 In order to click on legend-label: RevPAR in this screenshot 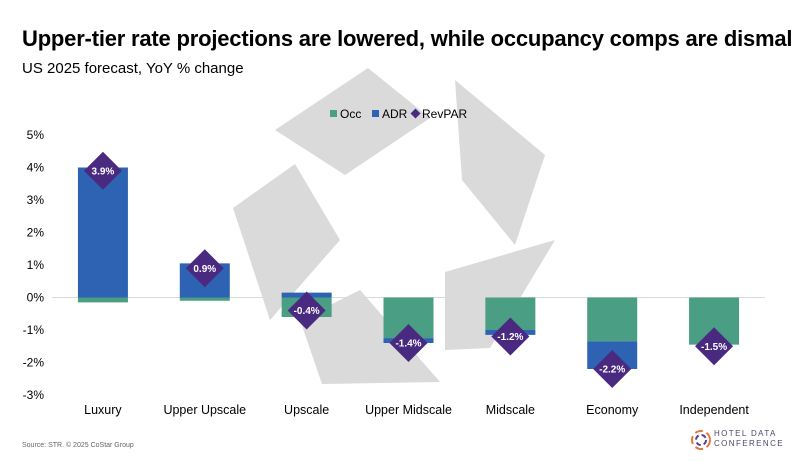, I will do `click(444, 114)`.